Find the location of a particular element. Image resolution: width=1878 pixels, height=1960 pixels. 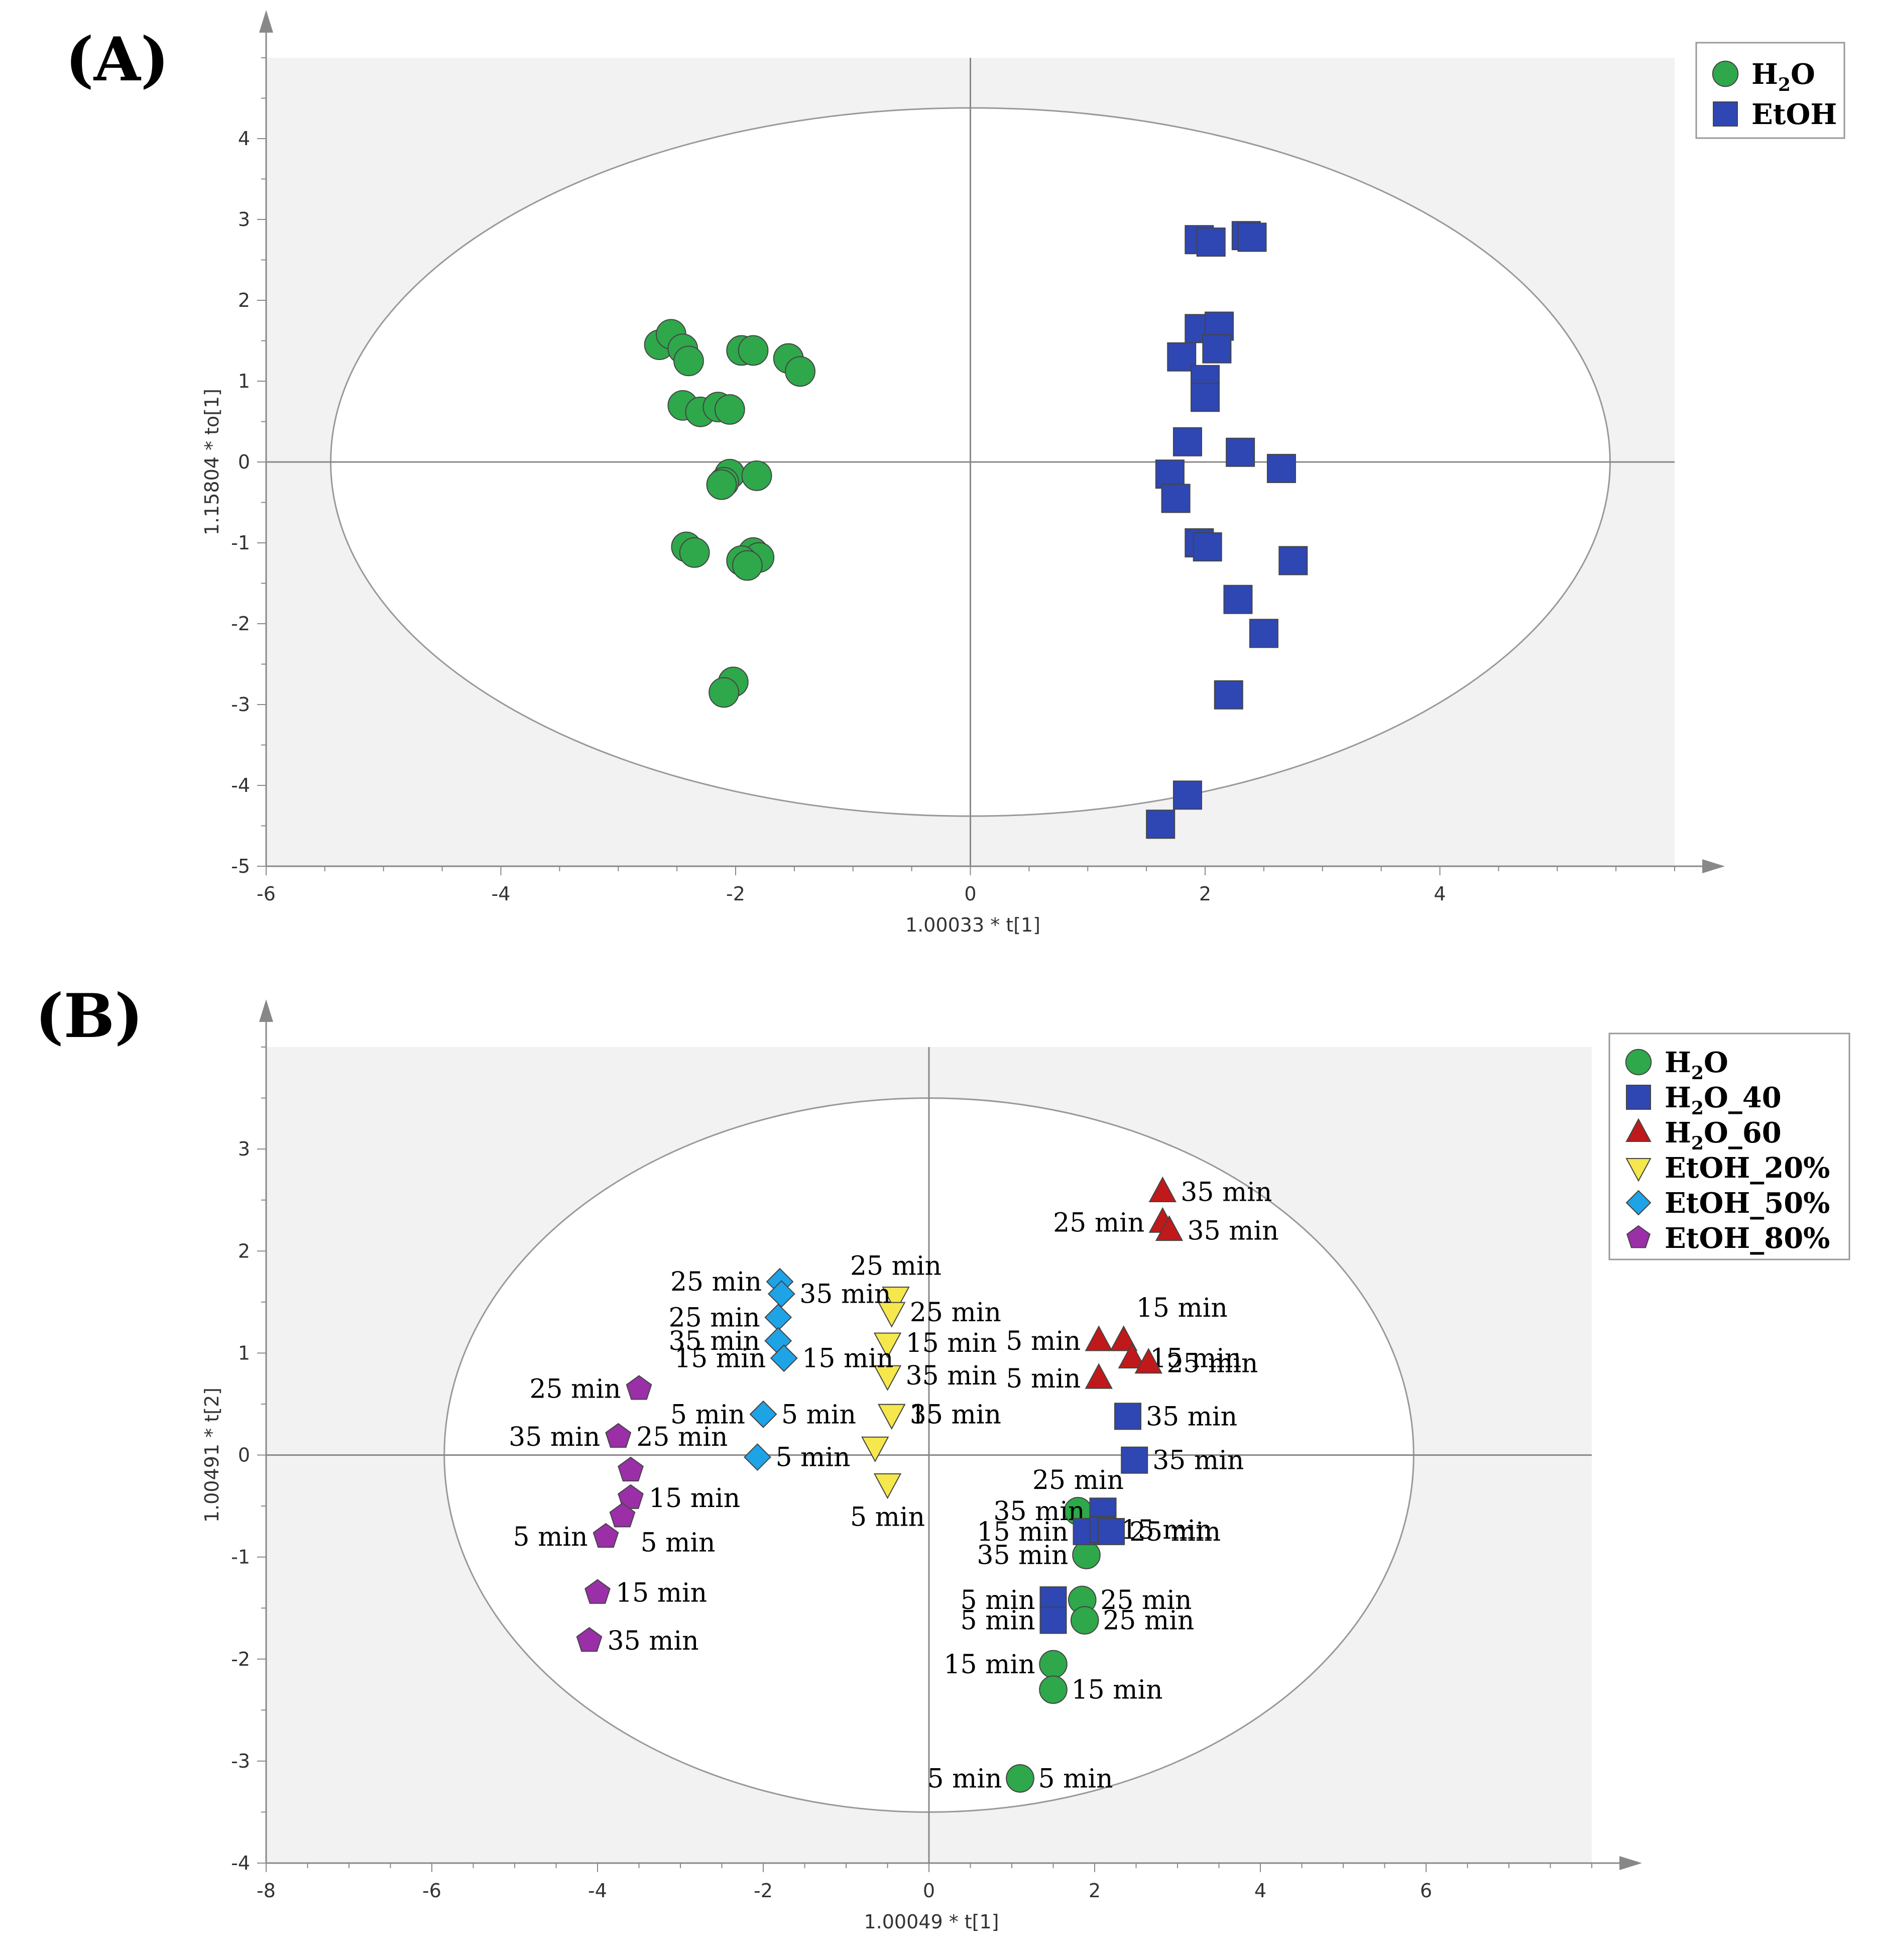

y-tick-label: -5 is located at coordinates (241, 866).